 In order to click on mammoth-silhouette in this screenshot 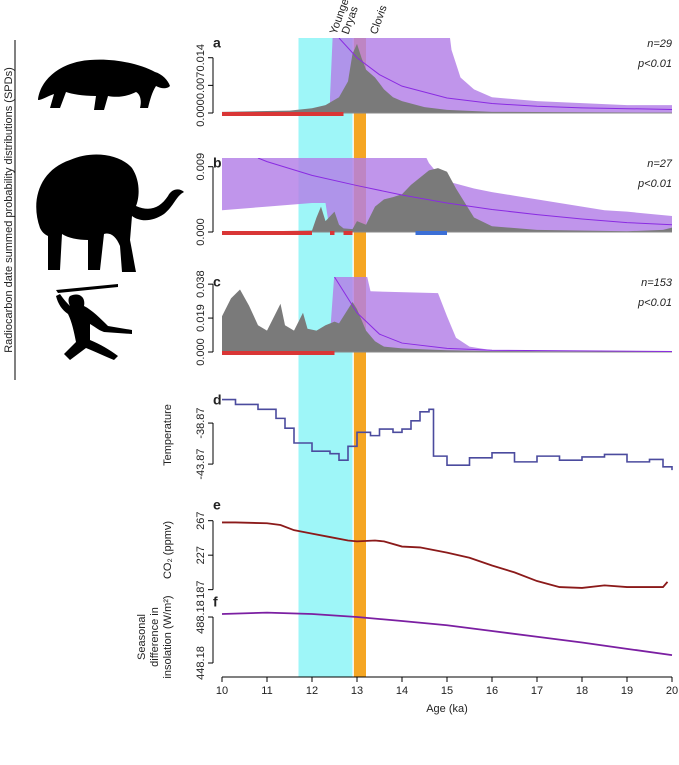, I will do `click(110, 213)`.